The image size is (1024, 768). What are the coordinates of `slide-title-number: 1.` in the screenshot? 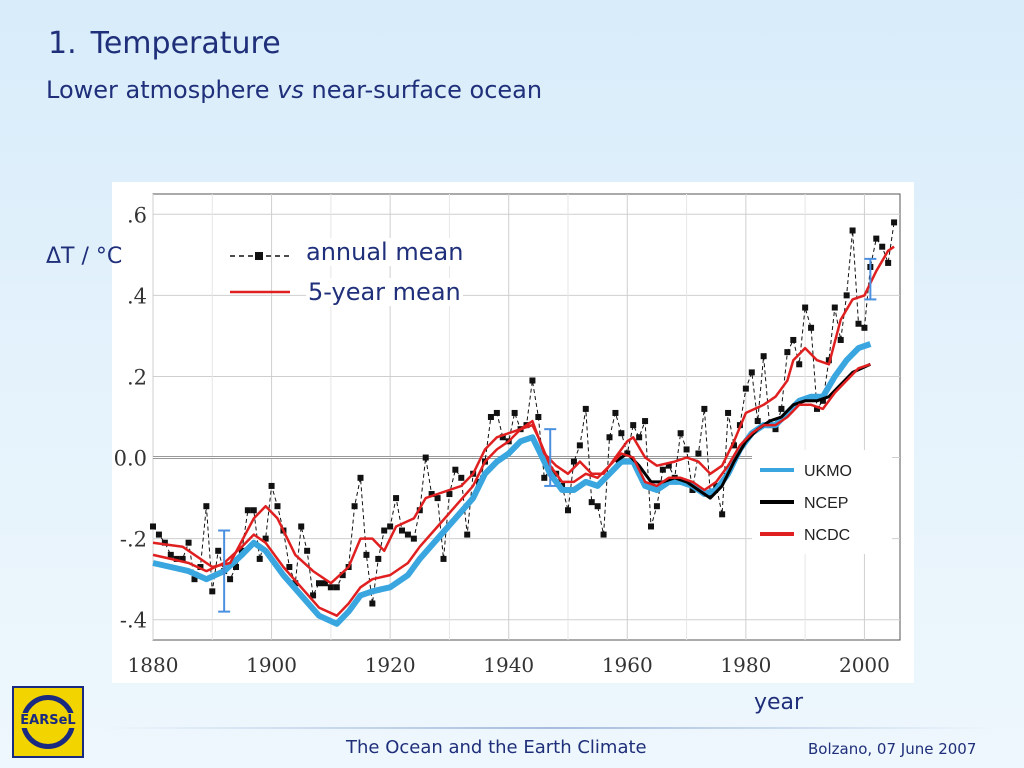 It's located at (62, 43).